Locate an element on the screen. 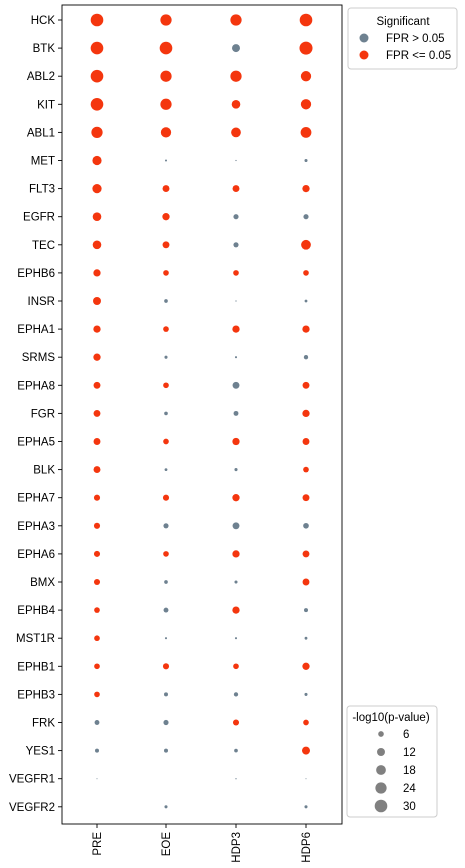 Image resolution: width=465 pixels, height=868 pixels. y-tick-label-epha3: EPHA3 is located at coordinates (36, 527).